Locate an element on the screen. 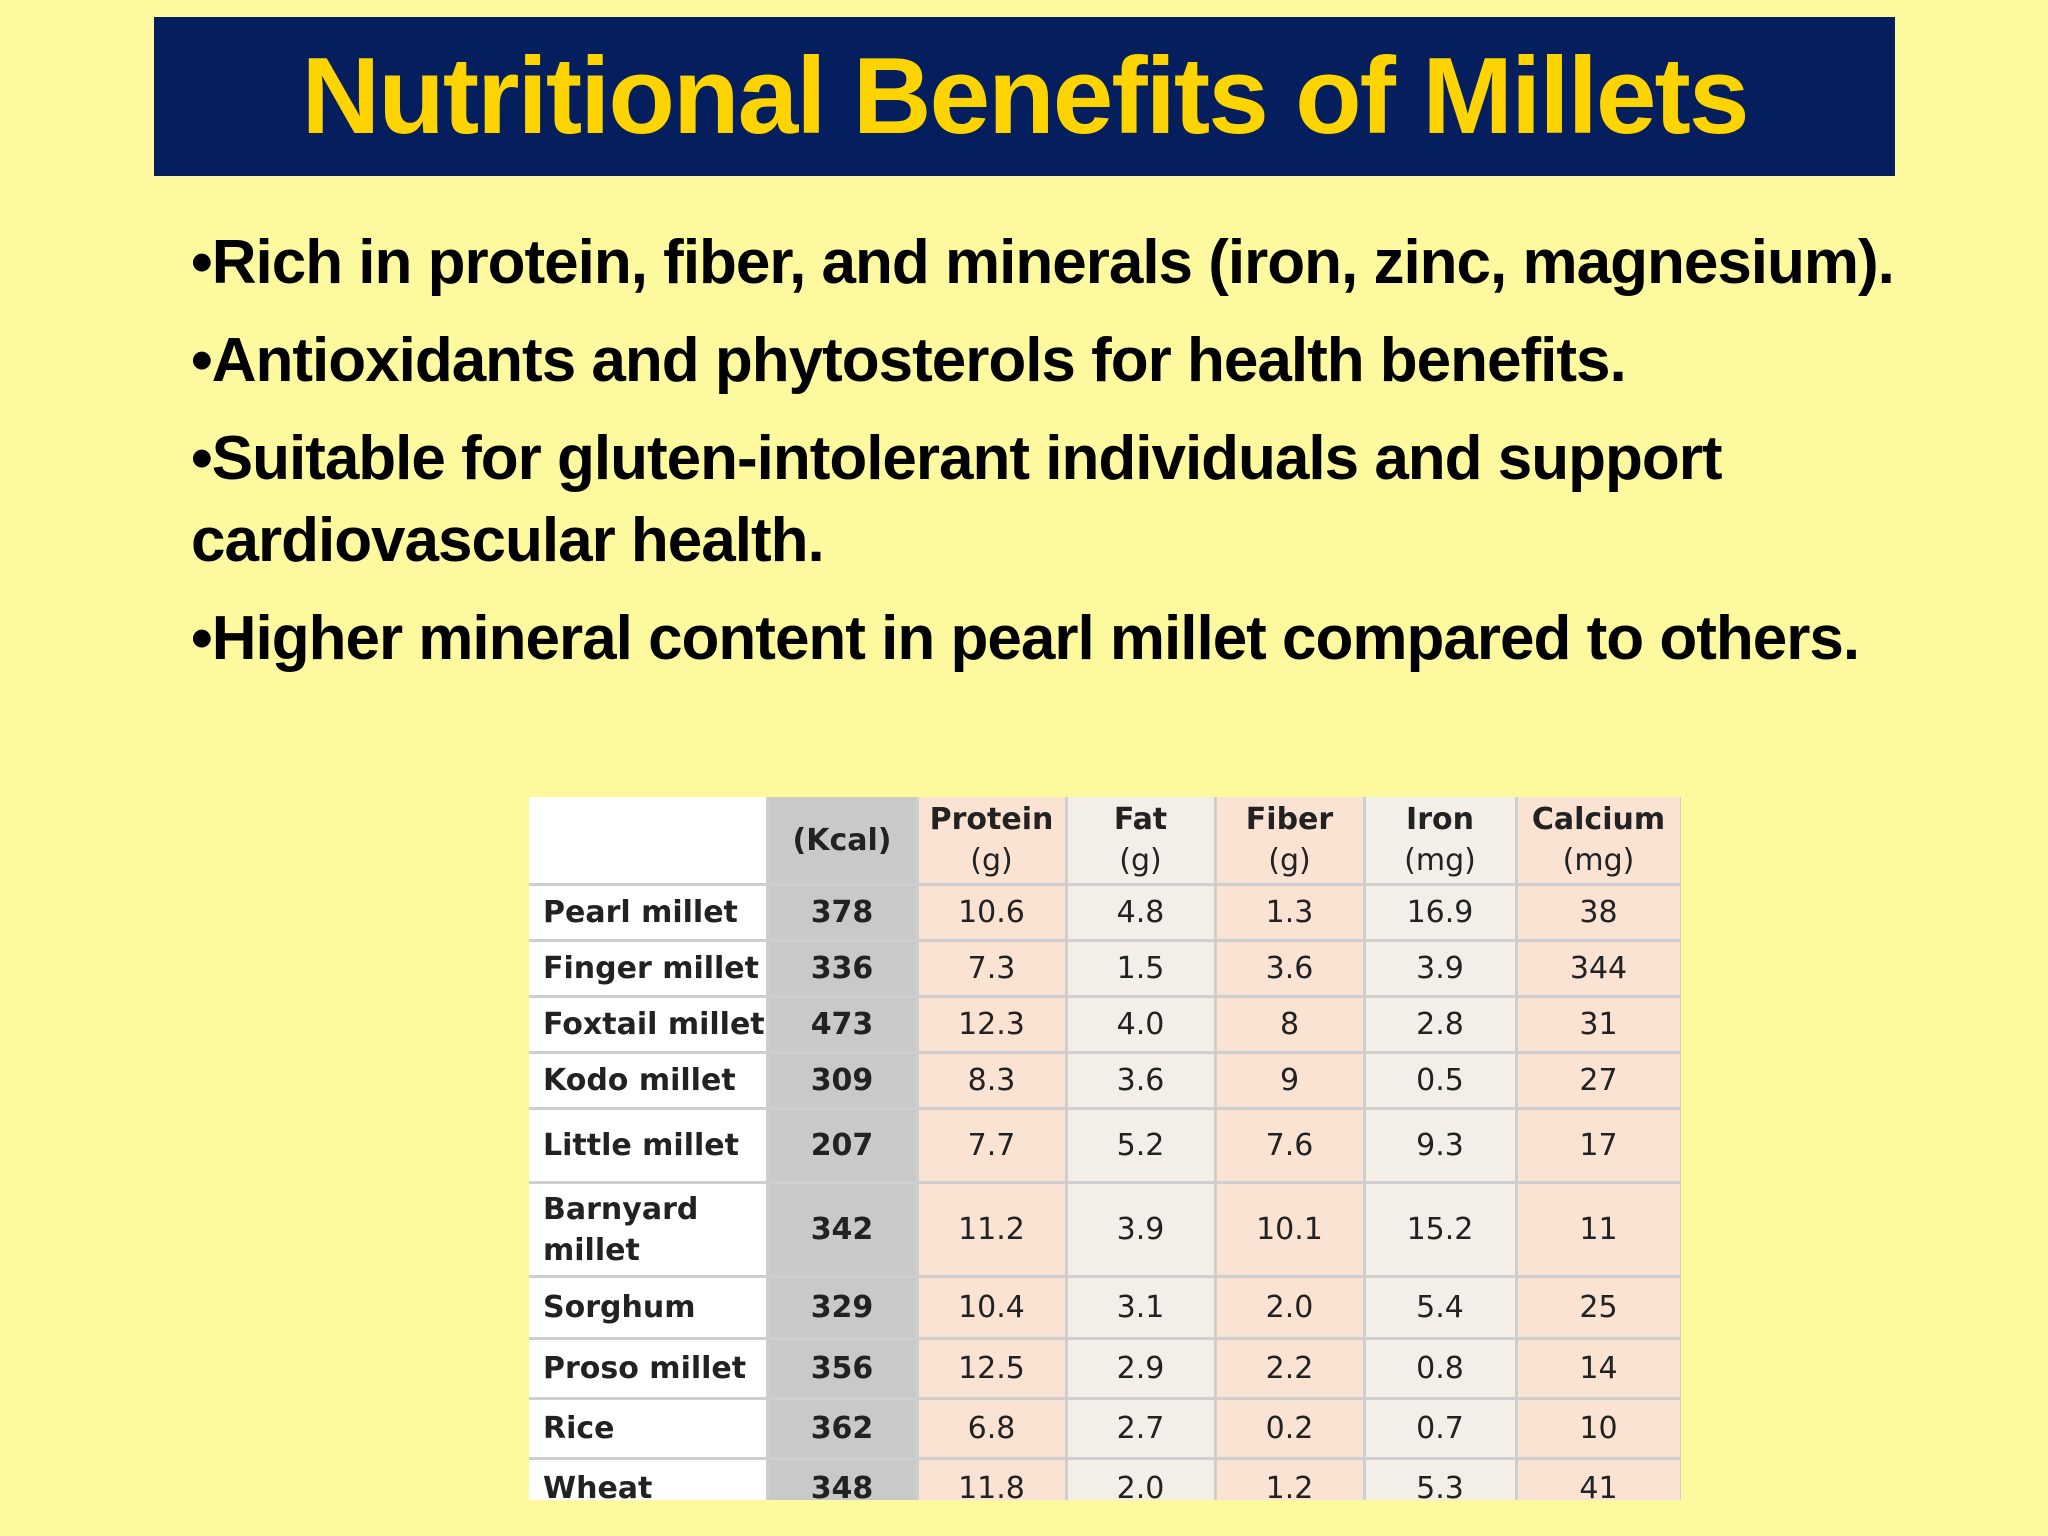 This screenshot has height=1536, width=2048. slide-title: Nutritional Benefits of Millets is located at coordinates (1025, 96).